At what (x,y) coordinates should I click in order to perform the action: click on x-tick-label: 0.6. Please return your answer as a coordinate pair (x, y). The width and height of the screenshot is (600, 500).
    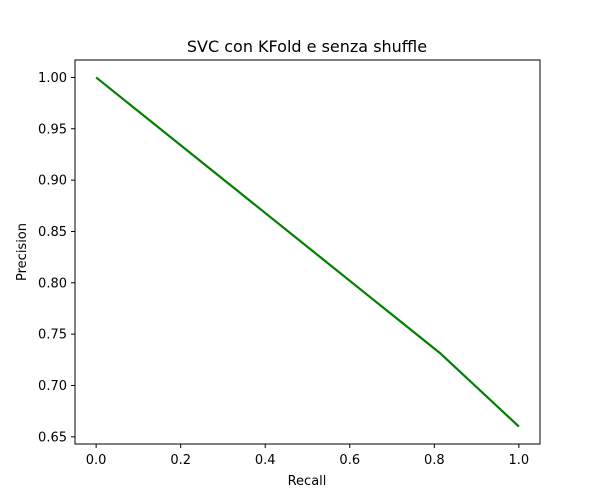
    Looking at the image, I should click on (349, 460).